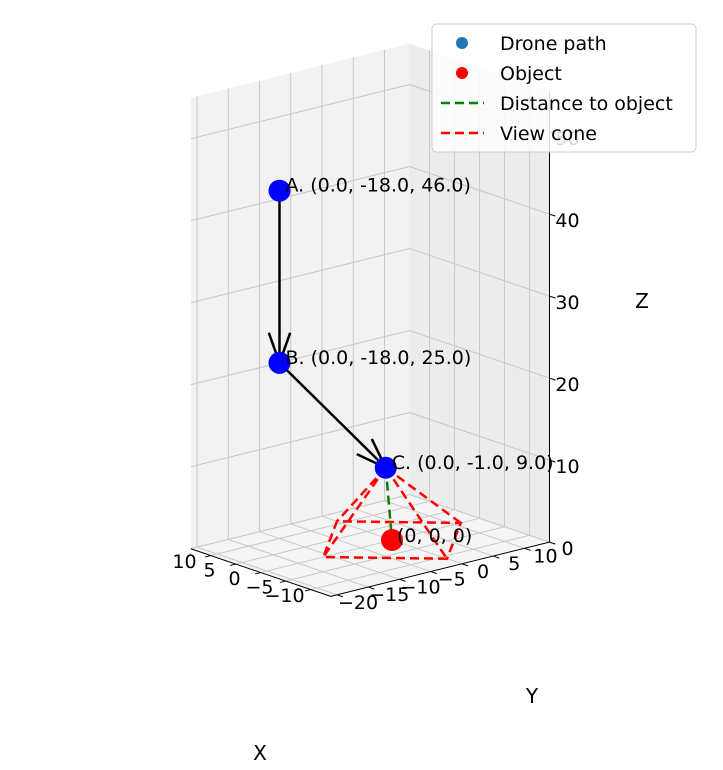 The width and height of the screenshot is (723, 770). Describe the element at coordinates (567, 467) in the screenshot. I see `z-tick-label: 10` at that location.